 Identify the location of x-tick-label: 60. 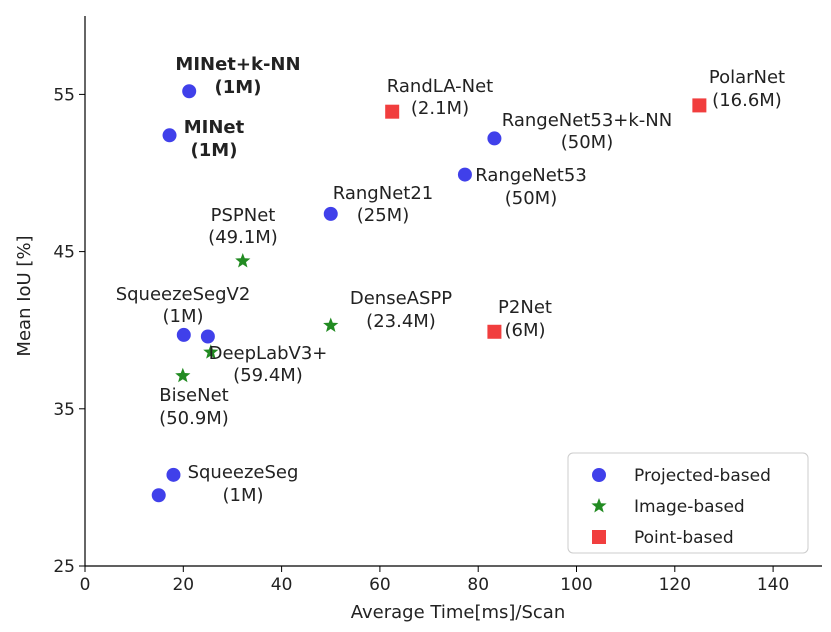
(380, 585).